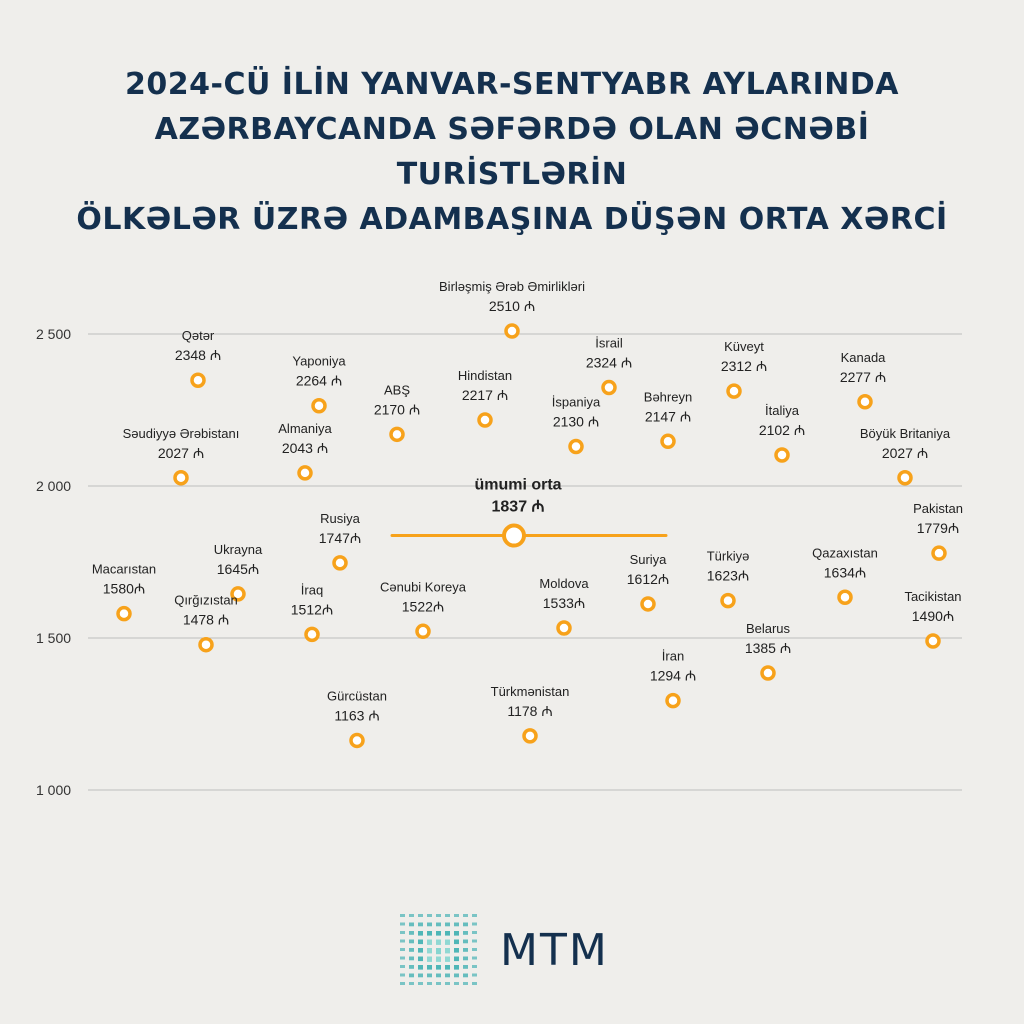 This screenshot has height=1024, width=1024. Describe the element at coordinates (518, 507) in the screenshot. I see `average-value-label: 1837 ₼` at that location.